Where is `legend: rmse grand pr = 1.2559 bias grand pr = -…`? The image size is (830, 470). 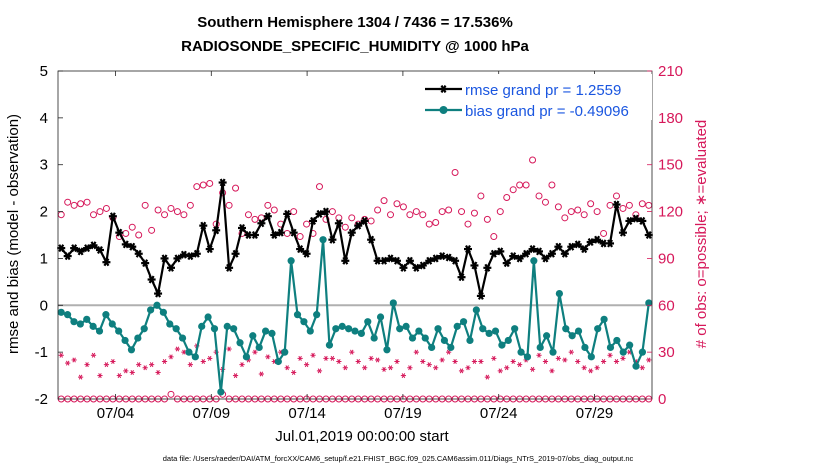
legend: rmse grand pr = 1.2559 bias grand pr = -… is located at coordinates (536, 97).